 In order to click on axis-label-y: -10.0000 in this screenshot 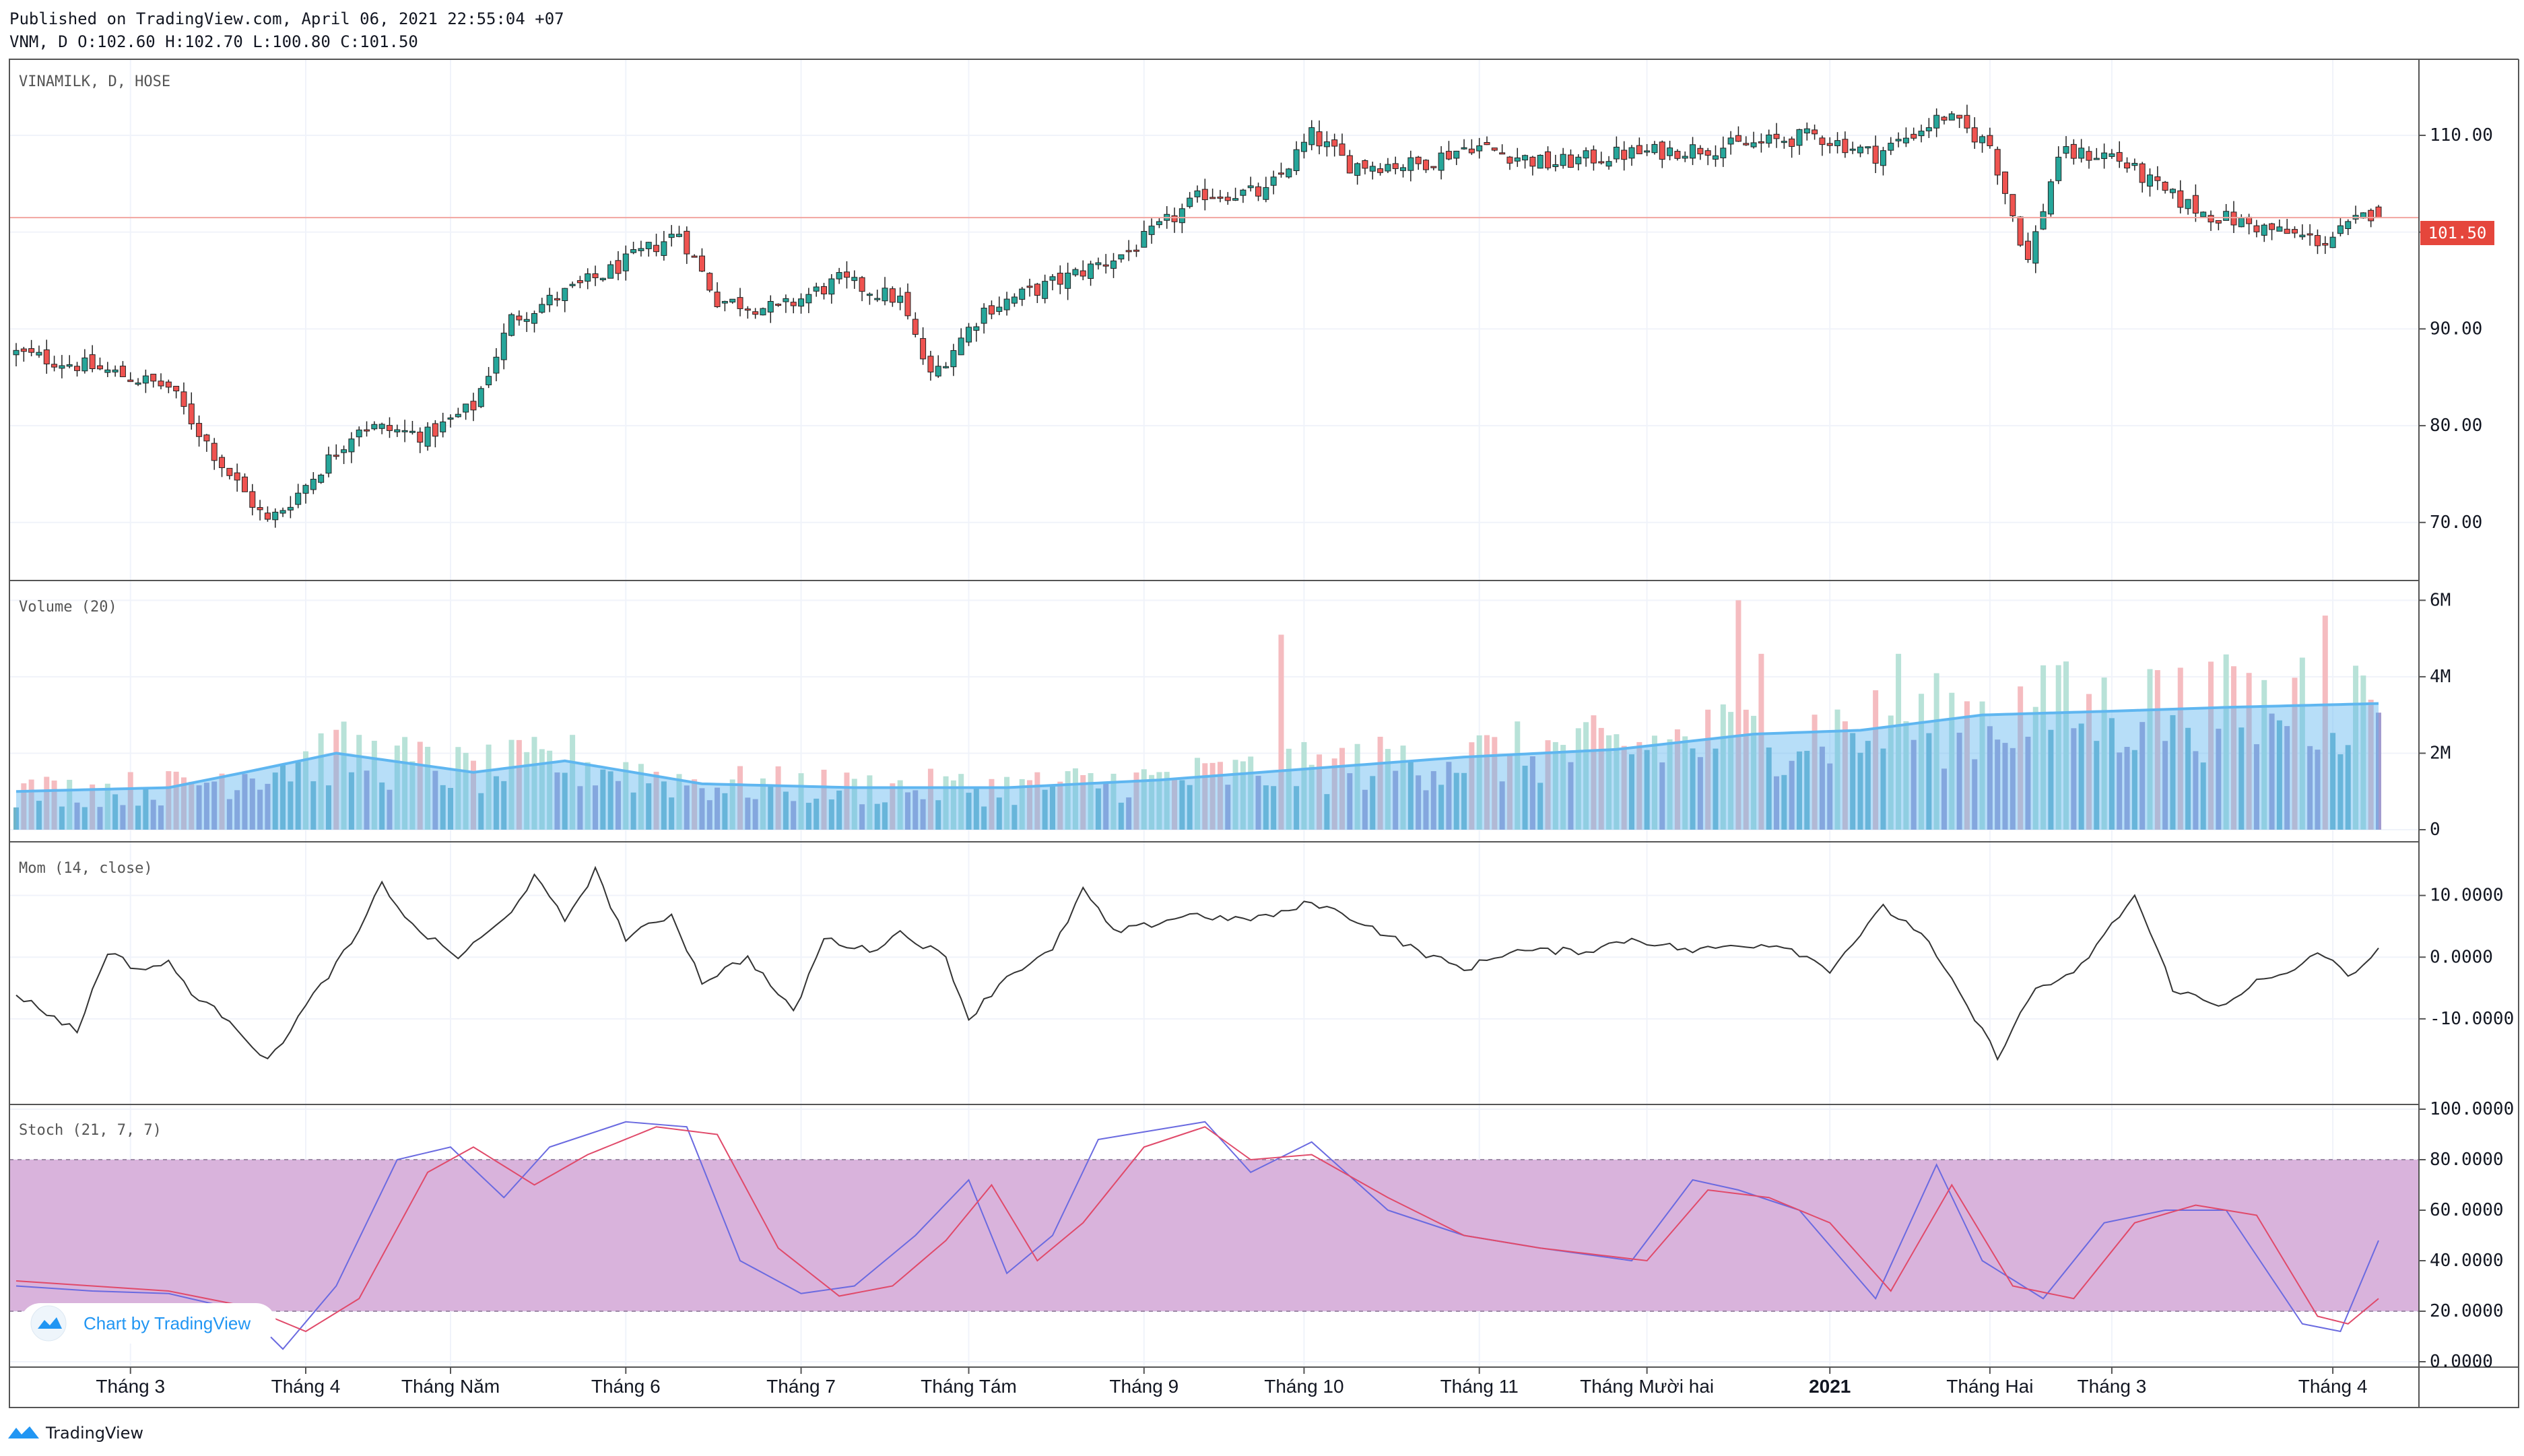, I will do `click(2472, 1019)`.